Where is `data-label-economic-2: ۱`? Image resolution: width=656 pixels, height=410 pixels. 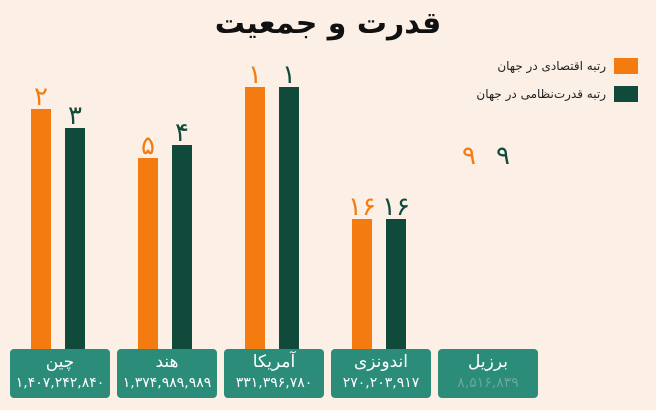
data-label-economic-2: ۱ is located at coordinates (255, 75).